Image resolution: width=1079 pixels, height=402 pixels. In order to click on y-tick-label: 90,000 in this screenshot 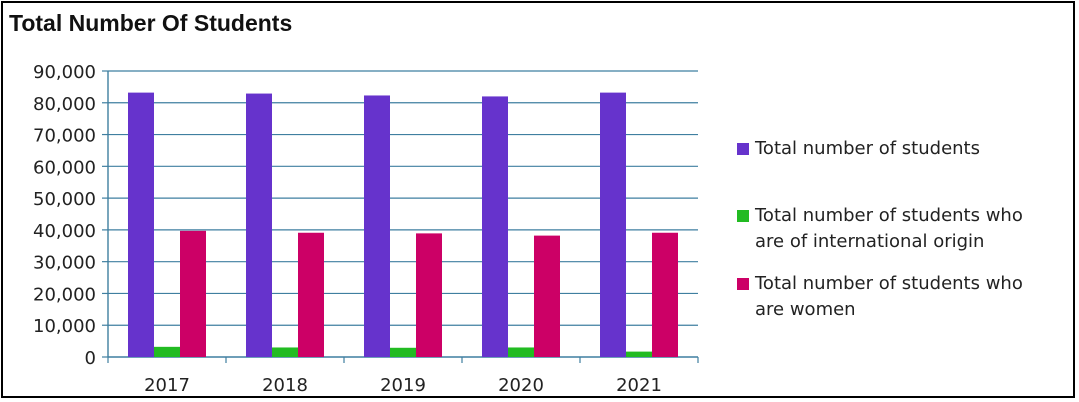, I will do `click(64, 72)`.